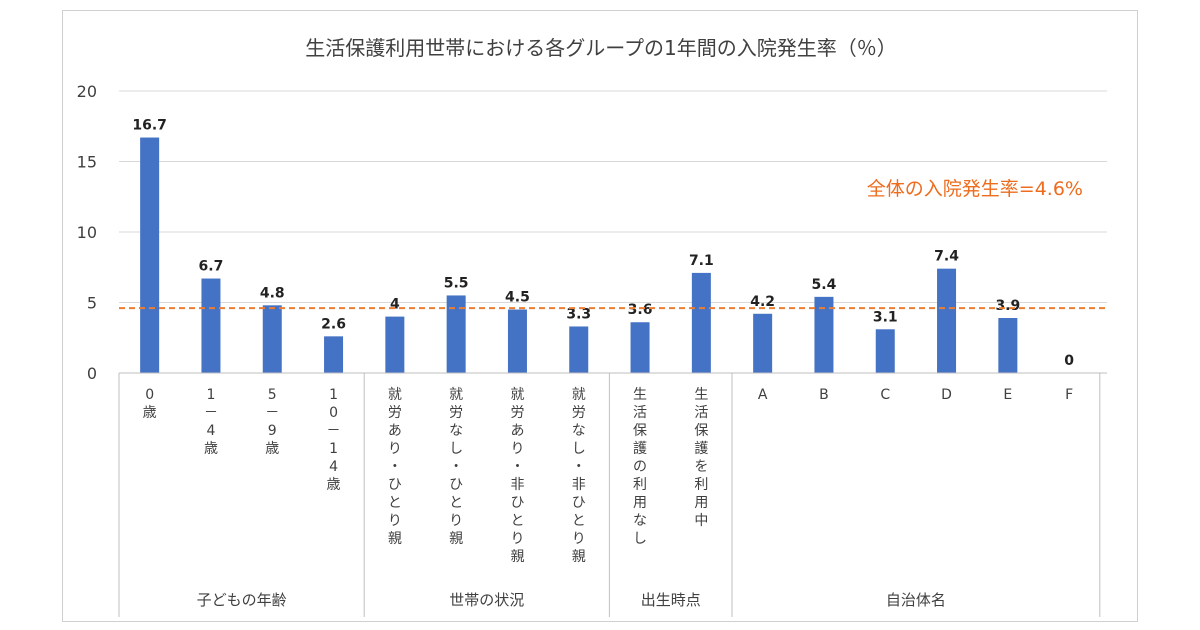  I want to click on category-label: C, so click(885, 395).